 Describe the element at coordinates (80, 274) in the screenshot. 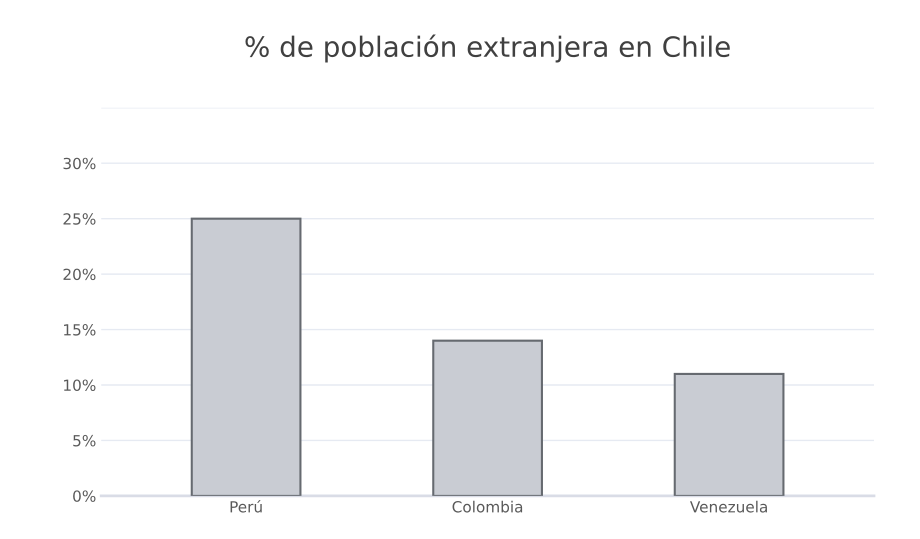

I see `y-tick-label: 20%` at that location.